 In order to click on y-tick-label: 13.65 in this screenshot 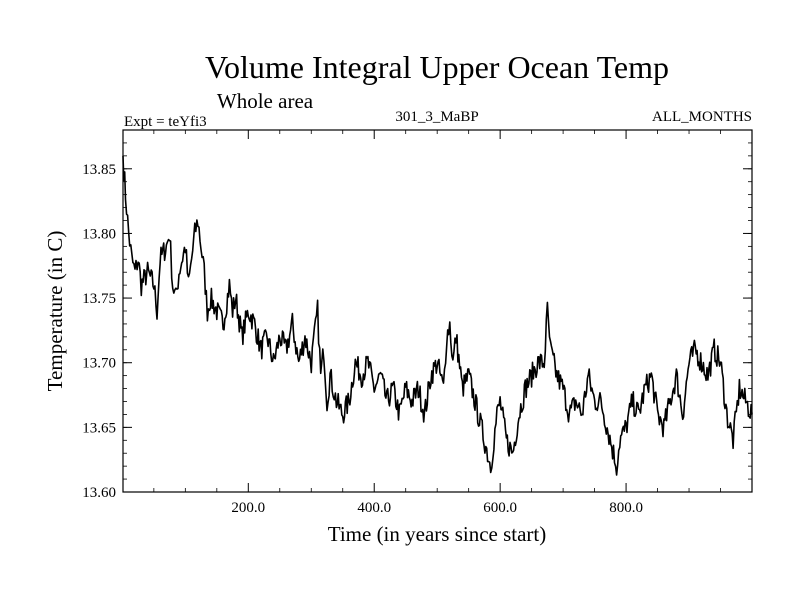, I will do `click(99, 428)`.